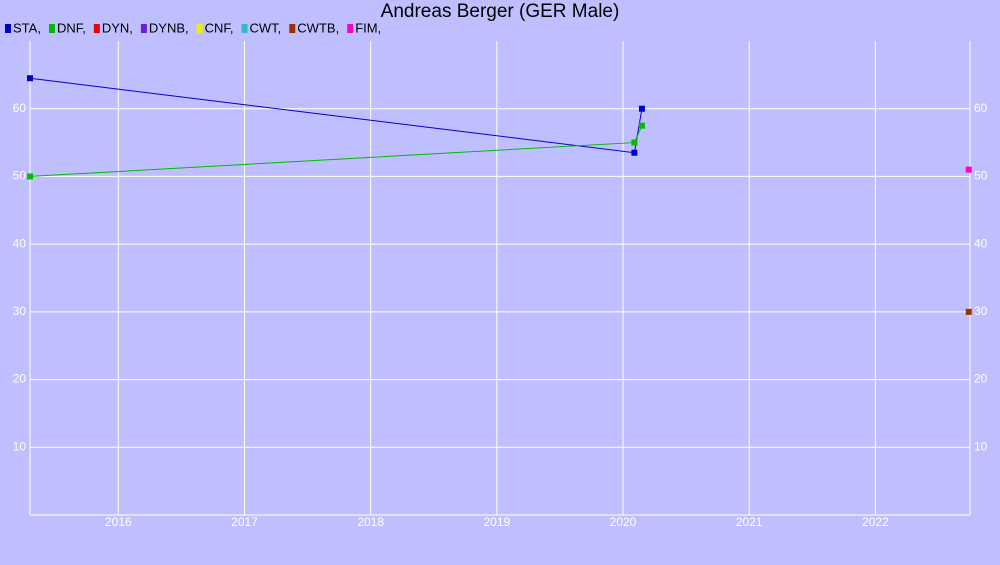 This screenshot has width=1000, height=565. Describe the element at coordinates (875, 522) in the screenshot. I see `x-tick-label: 2022` at that location.